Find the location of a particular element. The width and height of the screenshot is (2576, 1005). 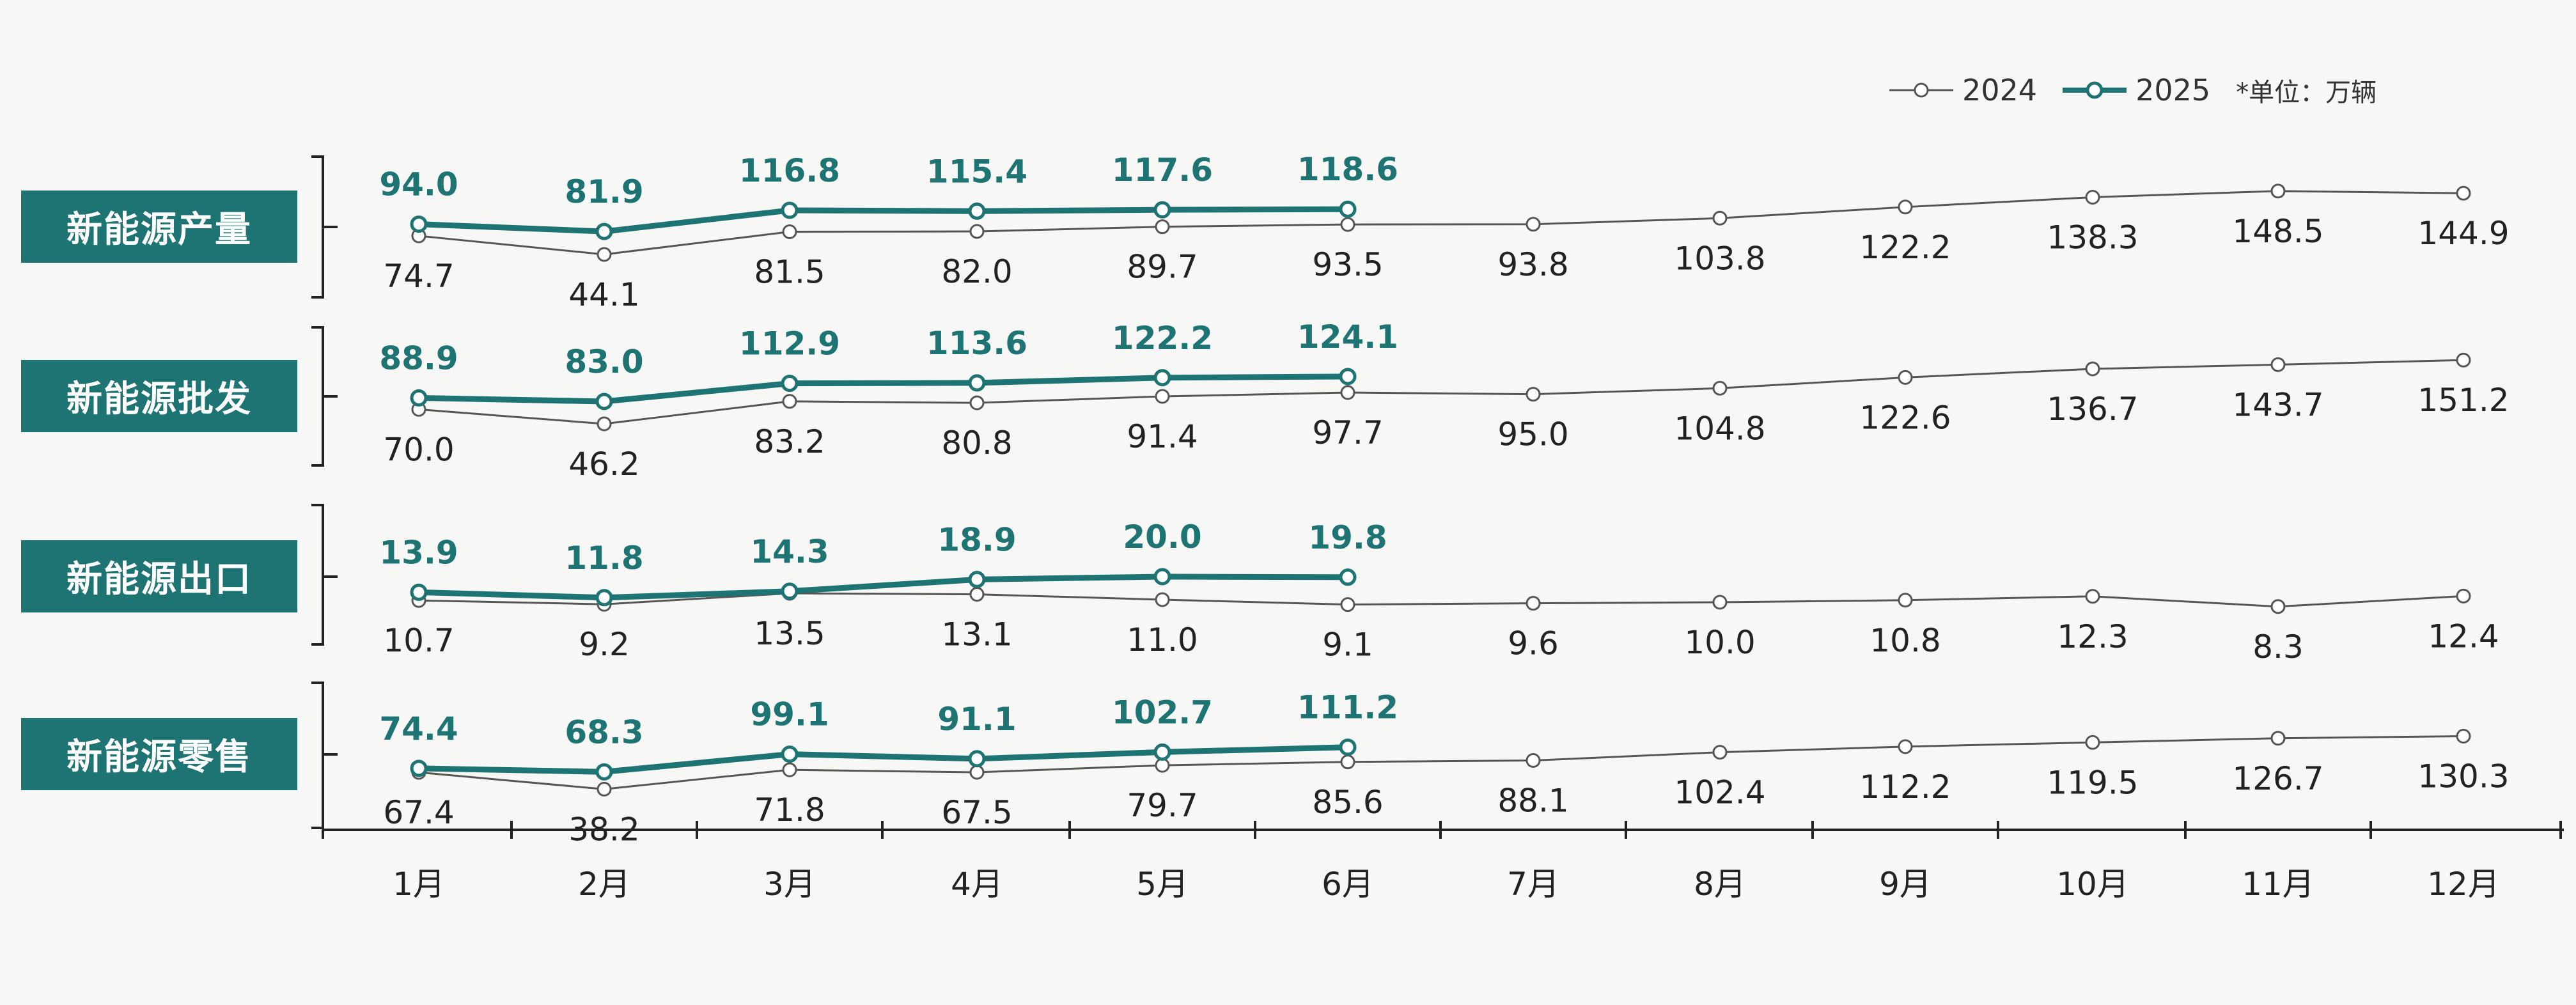

label-2024-panel-4-5: 79.7 is located at coordinates (1162, 805).